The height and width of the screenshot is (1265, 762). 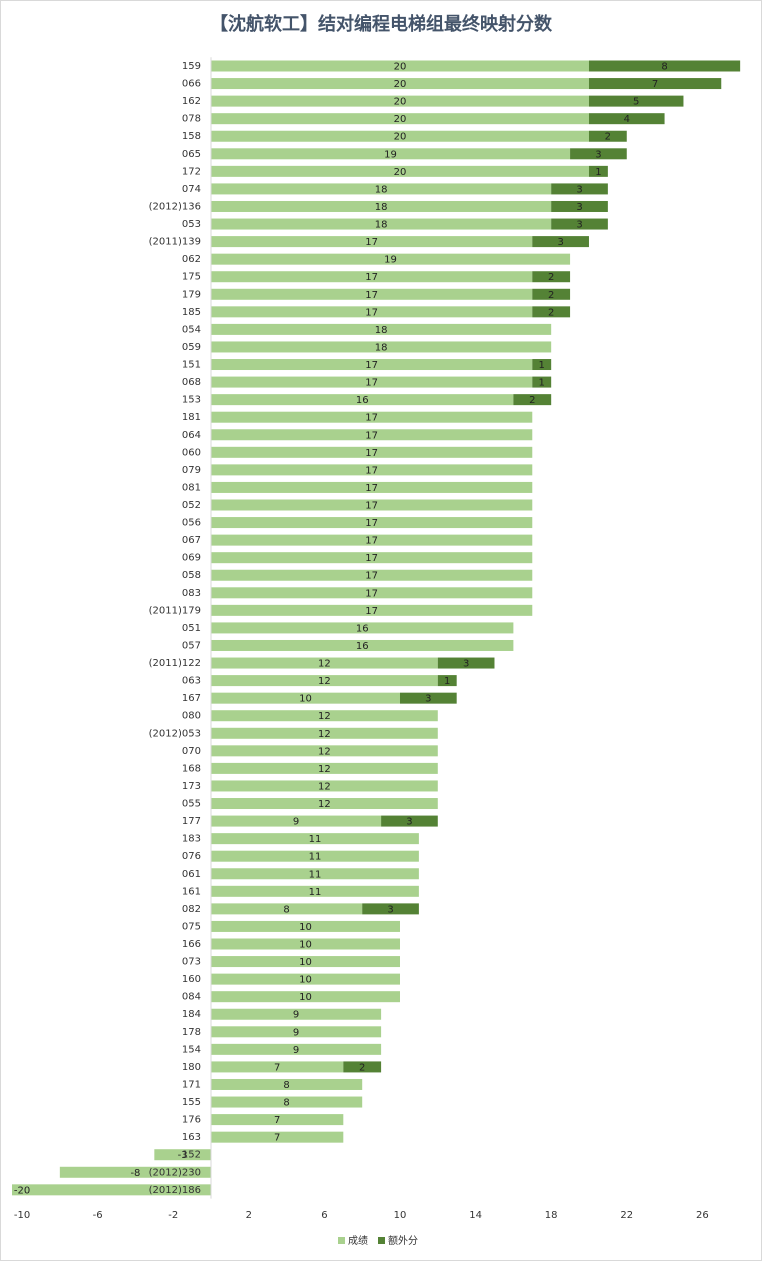 I want to click on data-label: 4, so click(x=627, y=119).